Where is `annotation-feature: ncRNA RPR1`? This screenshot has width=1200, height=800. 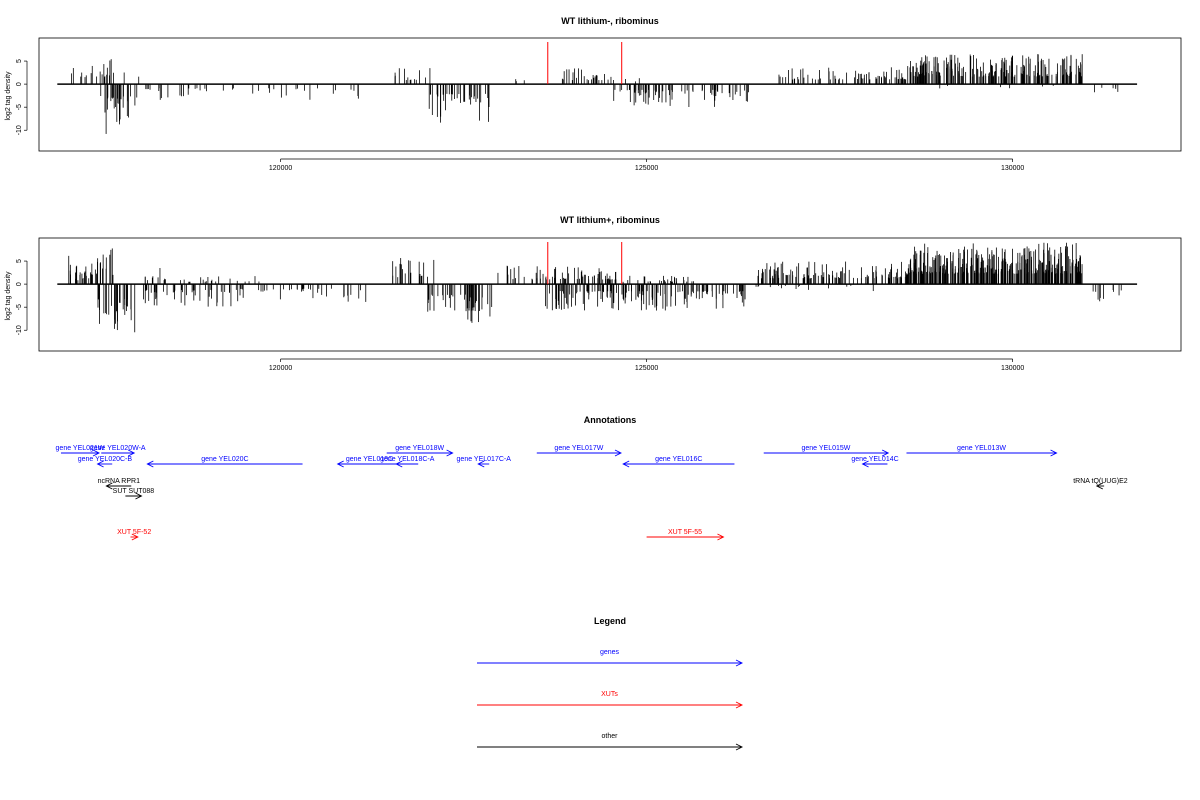 annotation-feature: ncRNA RPR1 is located at coordinates (119, 484).